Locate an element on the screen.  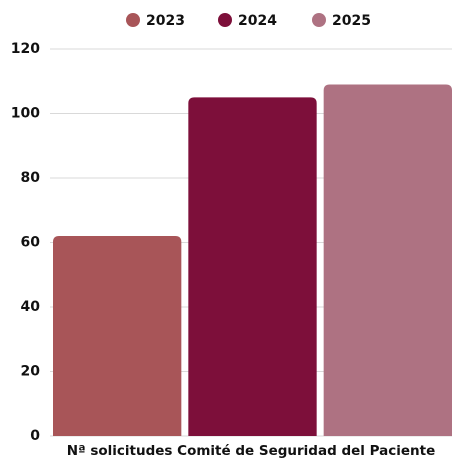
y-tick-label: 80 is located at coordinates (31, 178).